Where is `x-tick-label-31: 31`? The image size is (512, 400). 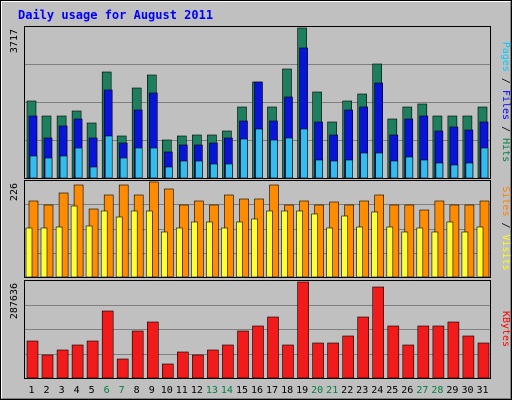 x-tick-label-31: 31 is located at coordinates (482, 390).